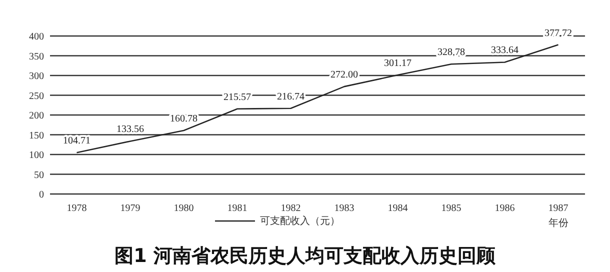 The image size is (610, 272). I want to click on y-tick-label: 150, so click(36, 136).